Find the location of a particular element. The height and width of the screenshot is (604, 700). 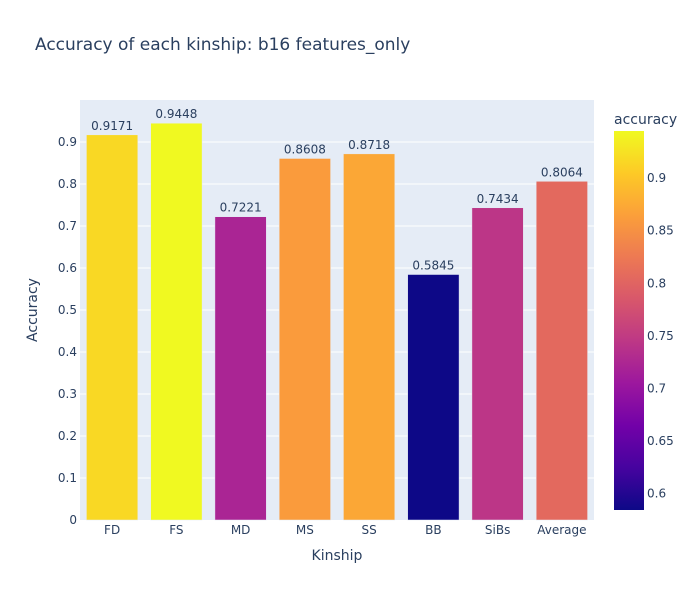

x-tick-label: BB is located at coordinates (433, 530).